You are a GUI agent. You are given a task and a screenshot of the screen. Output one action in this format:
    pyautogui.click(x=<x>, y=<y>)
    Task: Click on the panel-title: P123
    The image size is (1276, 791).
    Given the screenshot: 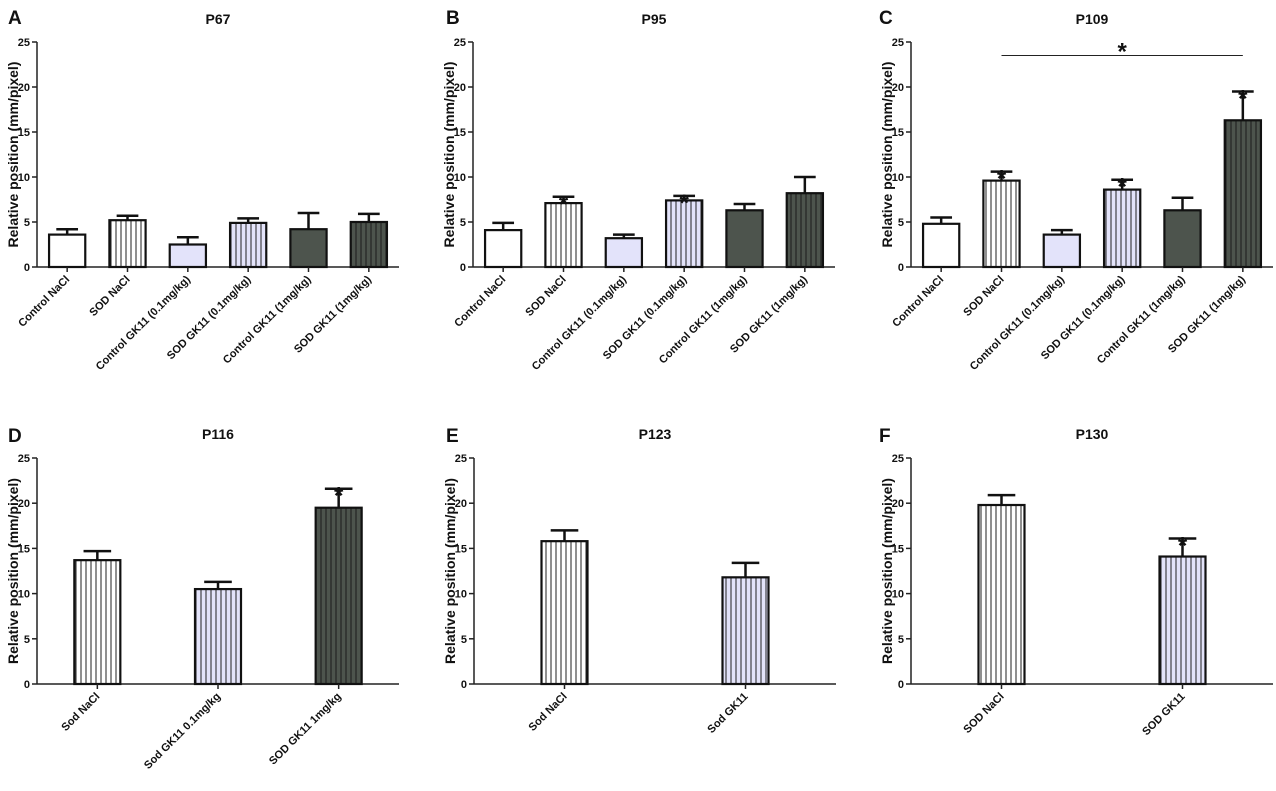 What is the action you would take?
    pyautogui.click(x=655, y=434)
    